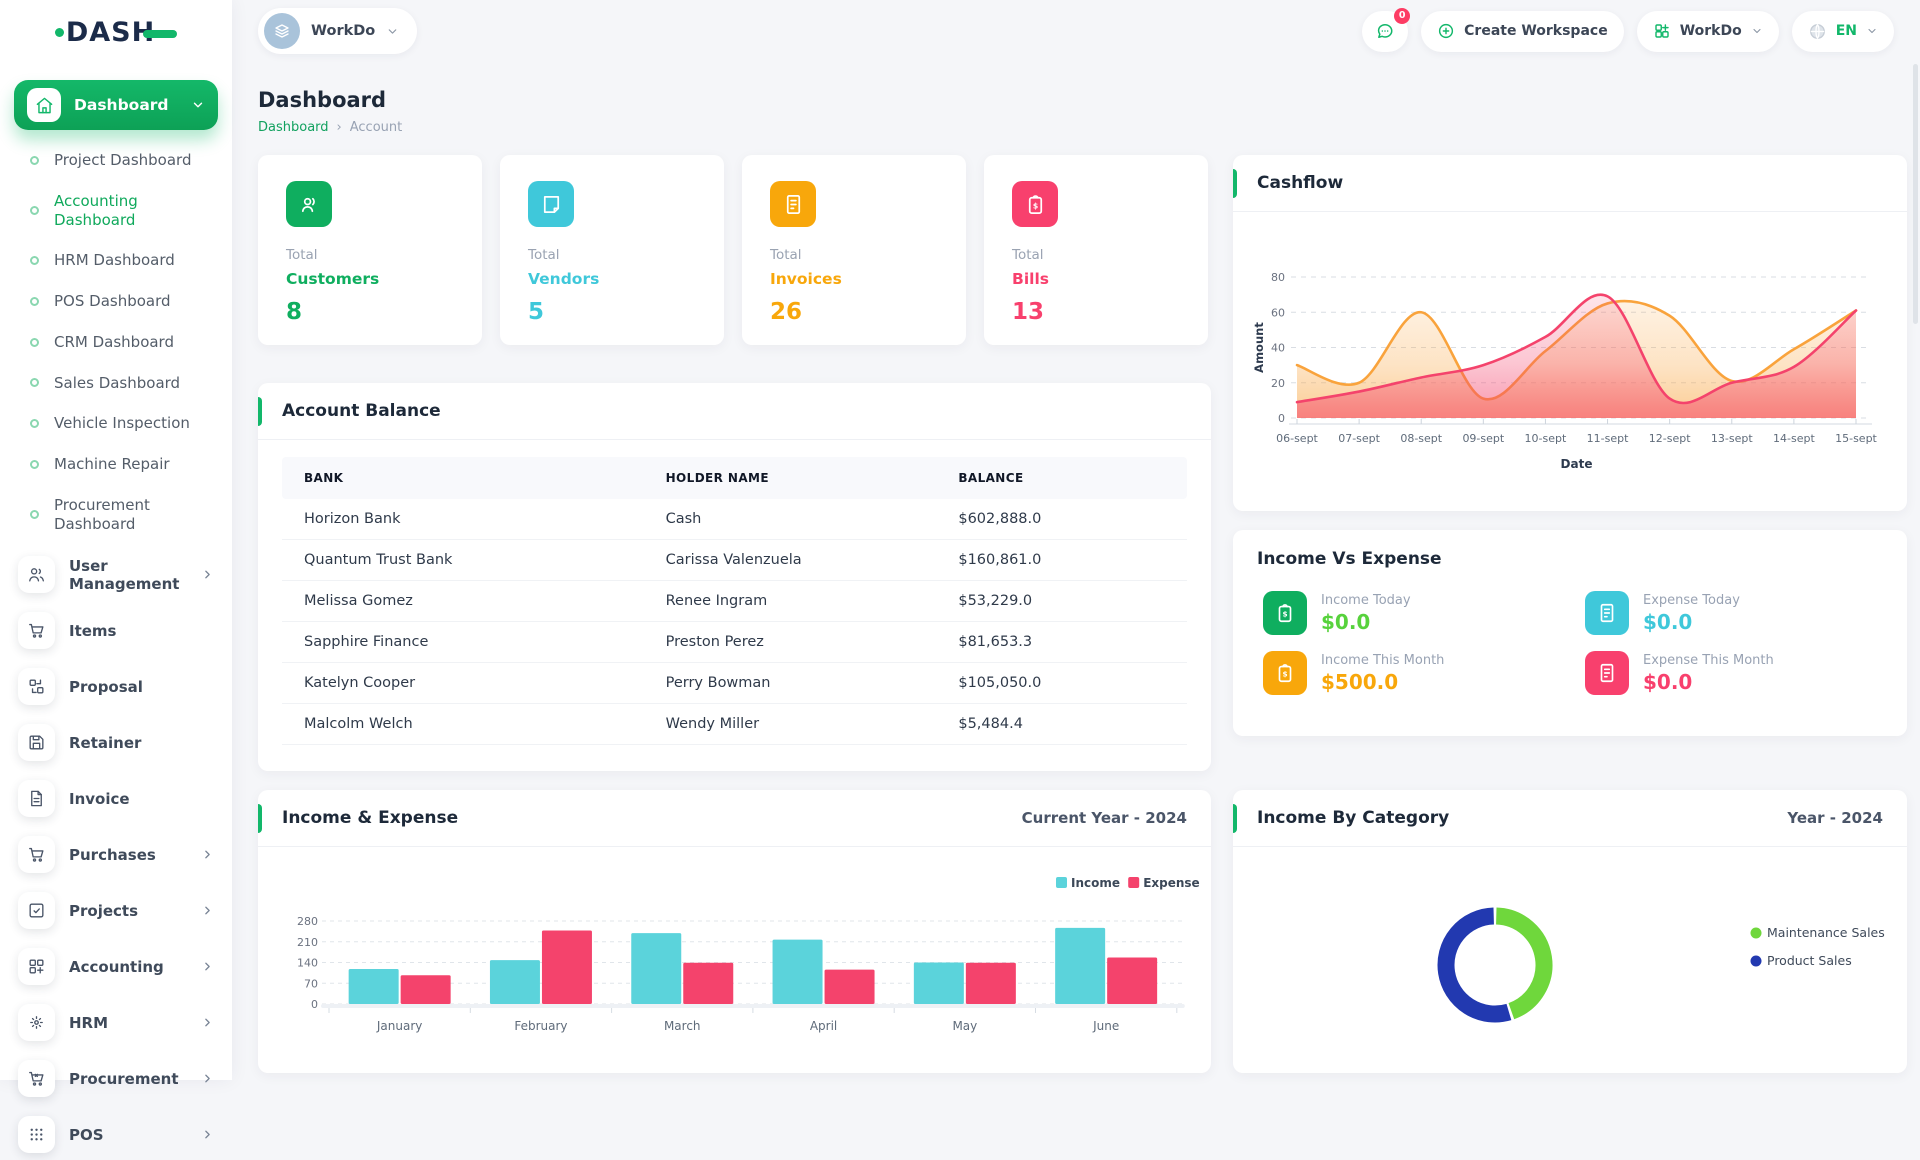  What do you see at coordinates (1691, 600) in the screenshot?
I see `tile-label: Expense Today` at bounding box center [1691, 600].